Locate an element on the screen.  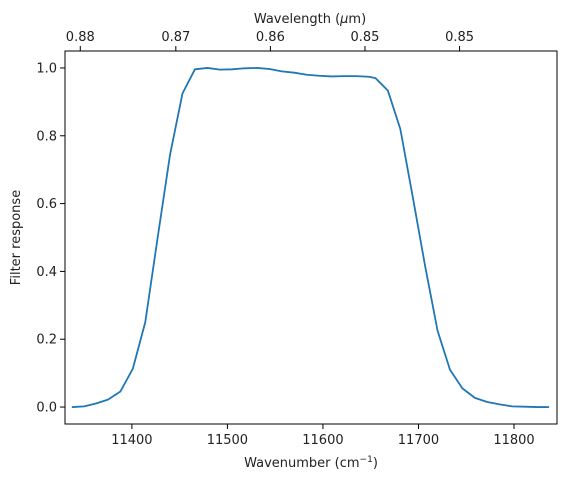
top-tick-label: 0.86 is located at coordinates (270, 37).